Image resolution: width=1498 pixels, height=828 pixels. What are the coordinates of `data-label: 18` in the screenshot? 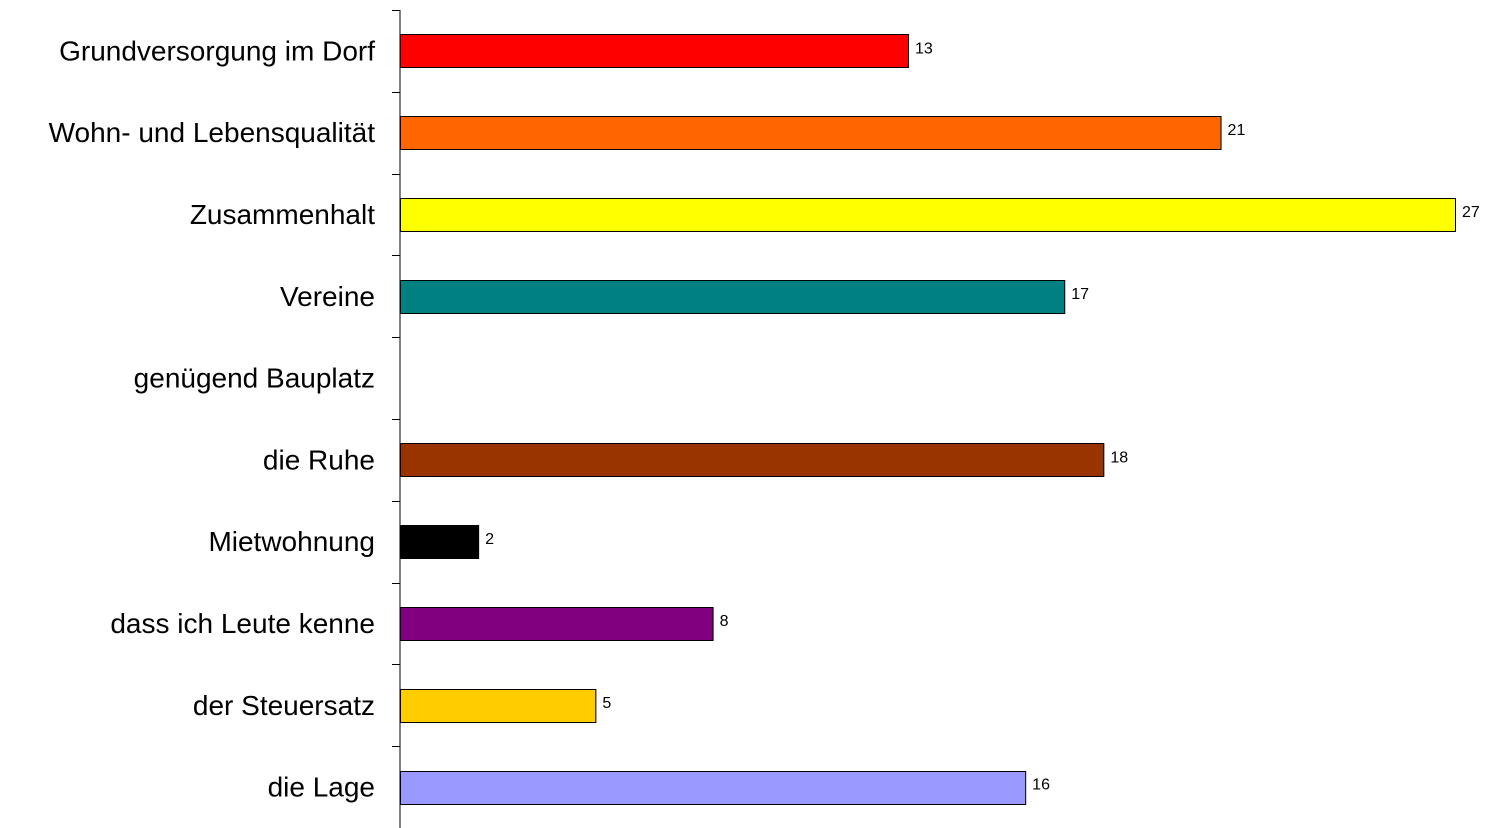 It's located at (1119, 457).